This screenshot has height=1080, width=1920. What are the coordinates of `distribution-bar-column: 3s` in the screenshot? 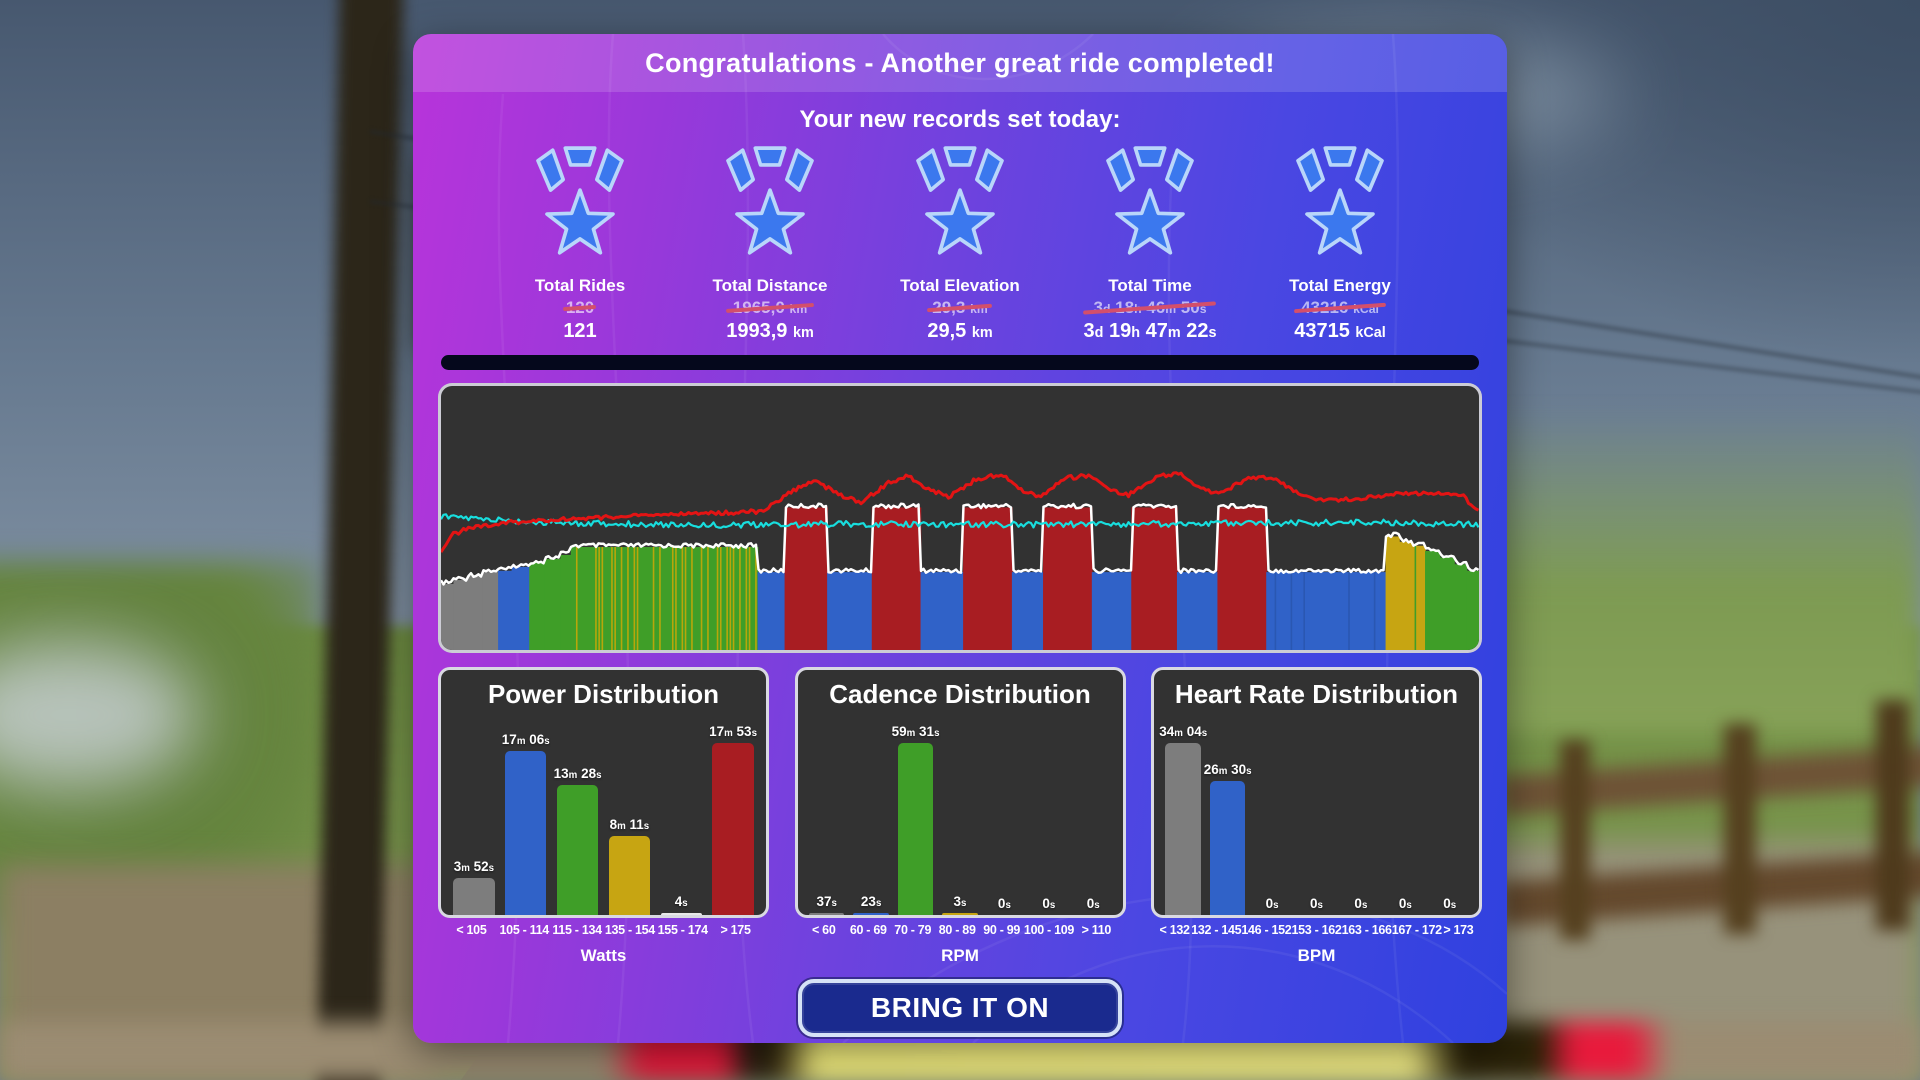 It's located at (960, 814).